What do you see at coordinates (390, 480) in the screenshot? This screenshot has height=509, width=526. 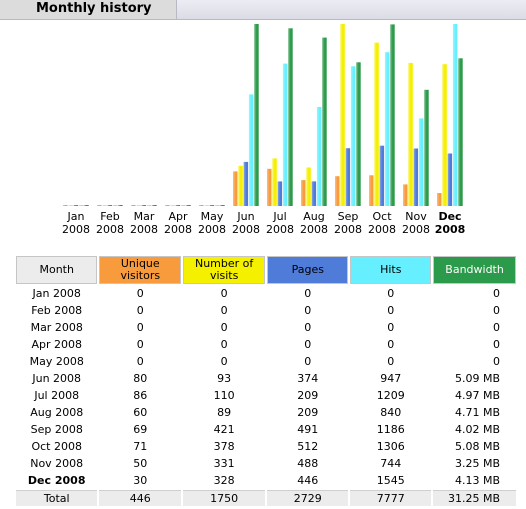 I see `table-cell: 1545` at bounding box center [390, 480].